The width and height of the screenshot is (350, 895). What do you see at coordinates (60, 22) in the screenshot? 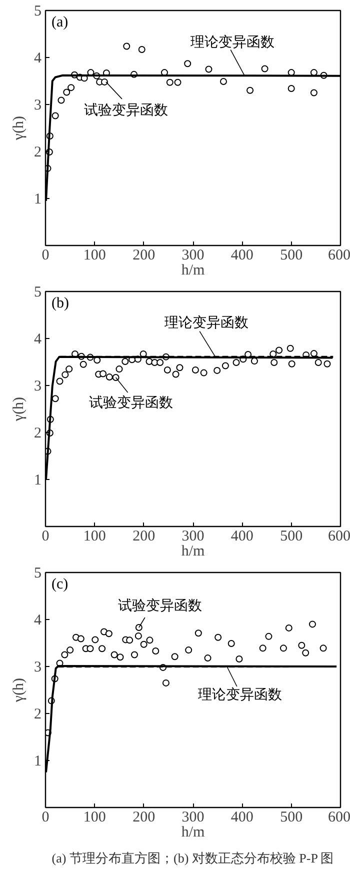
I see `chart-title: (a)` at bounding box center [60, 22].